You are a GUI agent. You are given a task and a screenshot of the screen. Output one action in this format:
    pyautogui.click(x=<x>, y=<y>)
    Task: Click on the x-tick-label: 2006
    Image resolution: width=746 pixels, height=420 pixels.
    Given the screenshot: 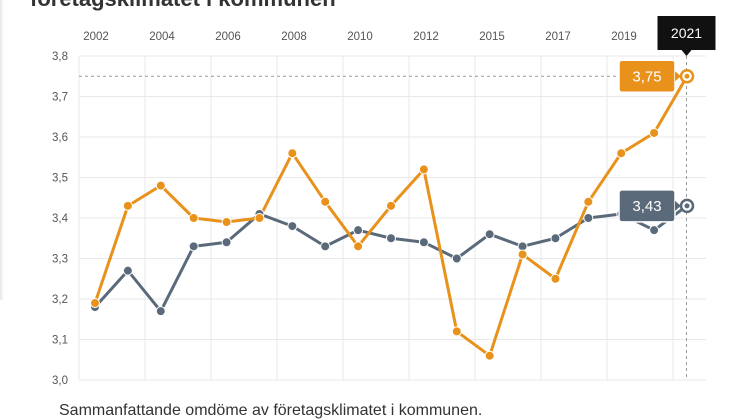 What is the action you would take?
    pyautogui.click(x=228, y=37)
    